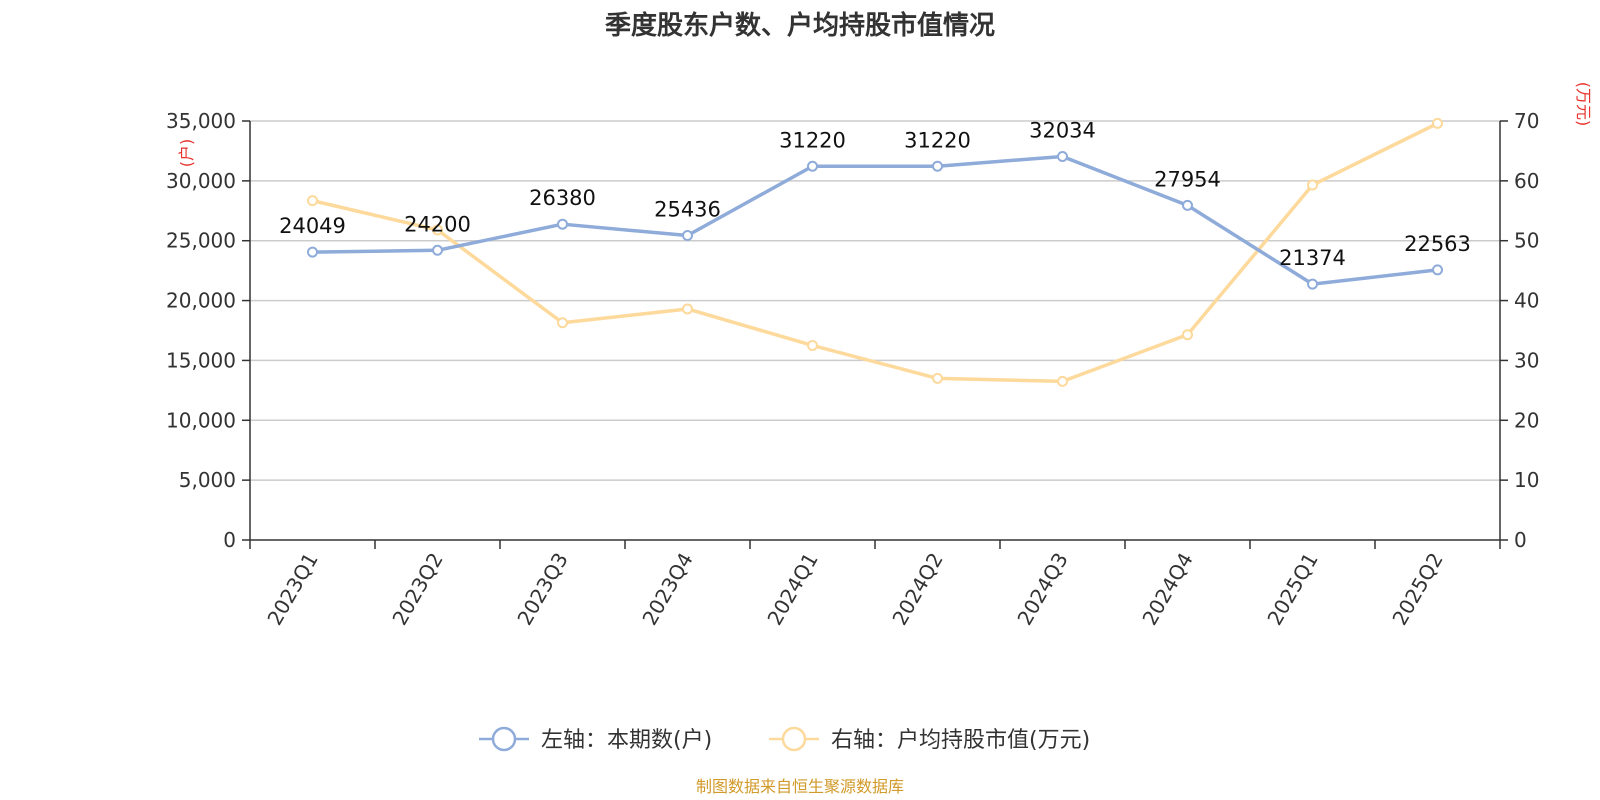 Image resolution: width=1600 pixels, height=800 pixels. Describe the element at coordinates (1526, 181) in the screenshot. I see `right-tick-label: 60` at that location.